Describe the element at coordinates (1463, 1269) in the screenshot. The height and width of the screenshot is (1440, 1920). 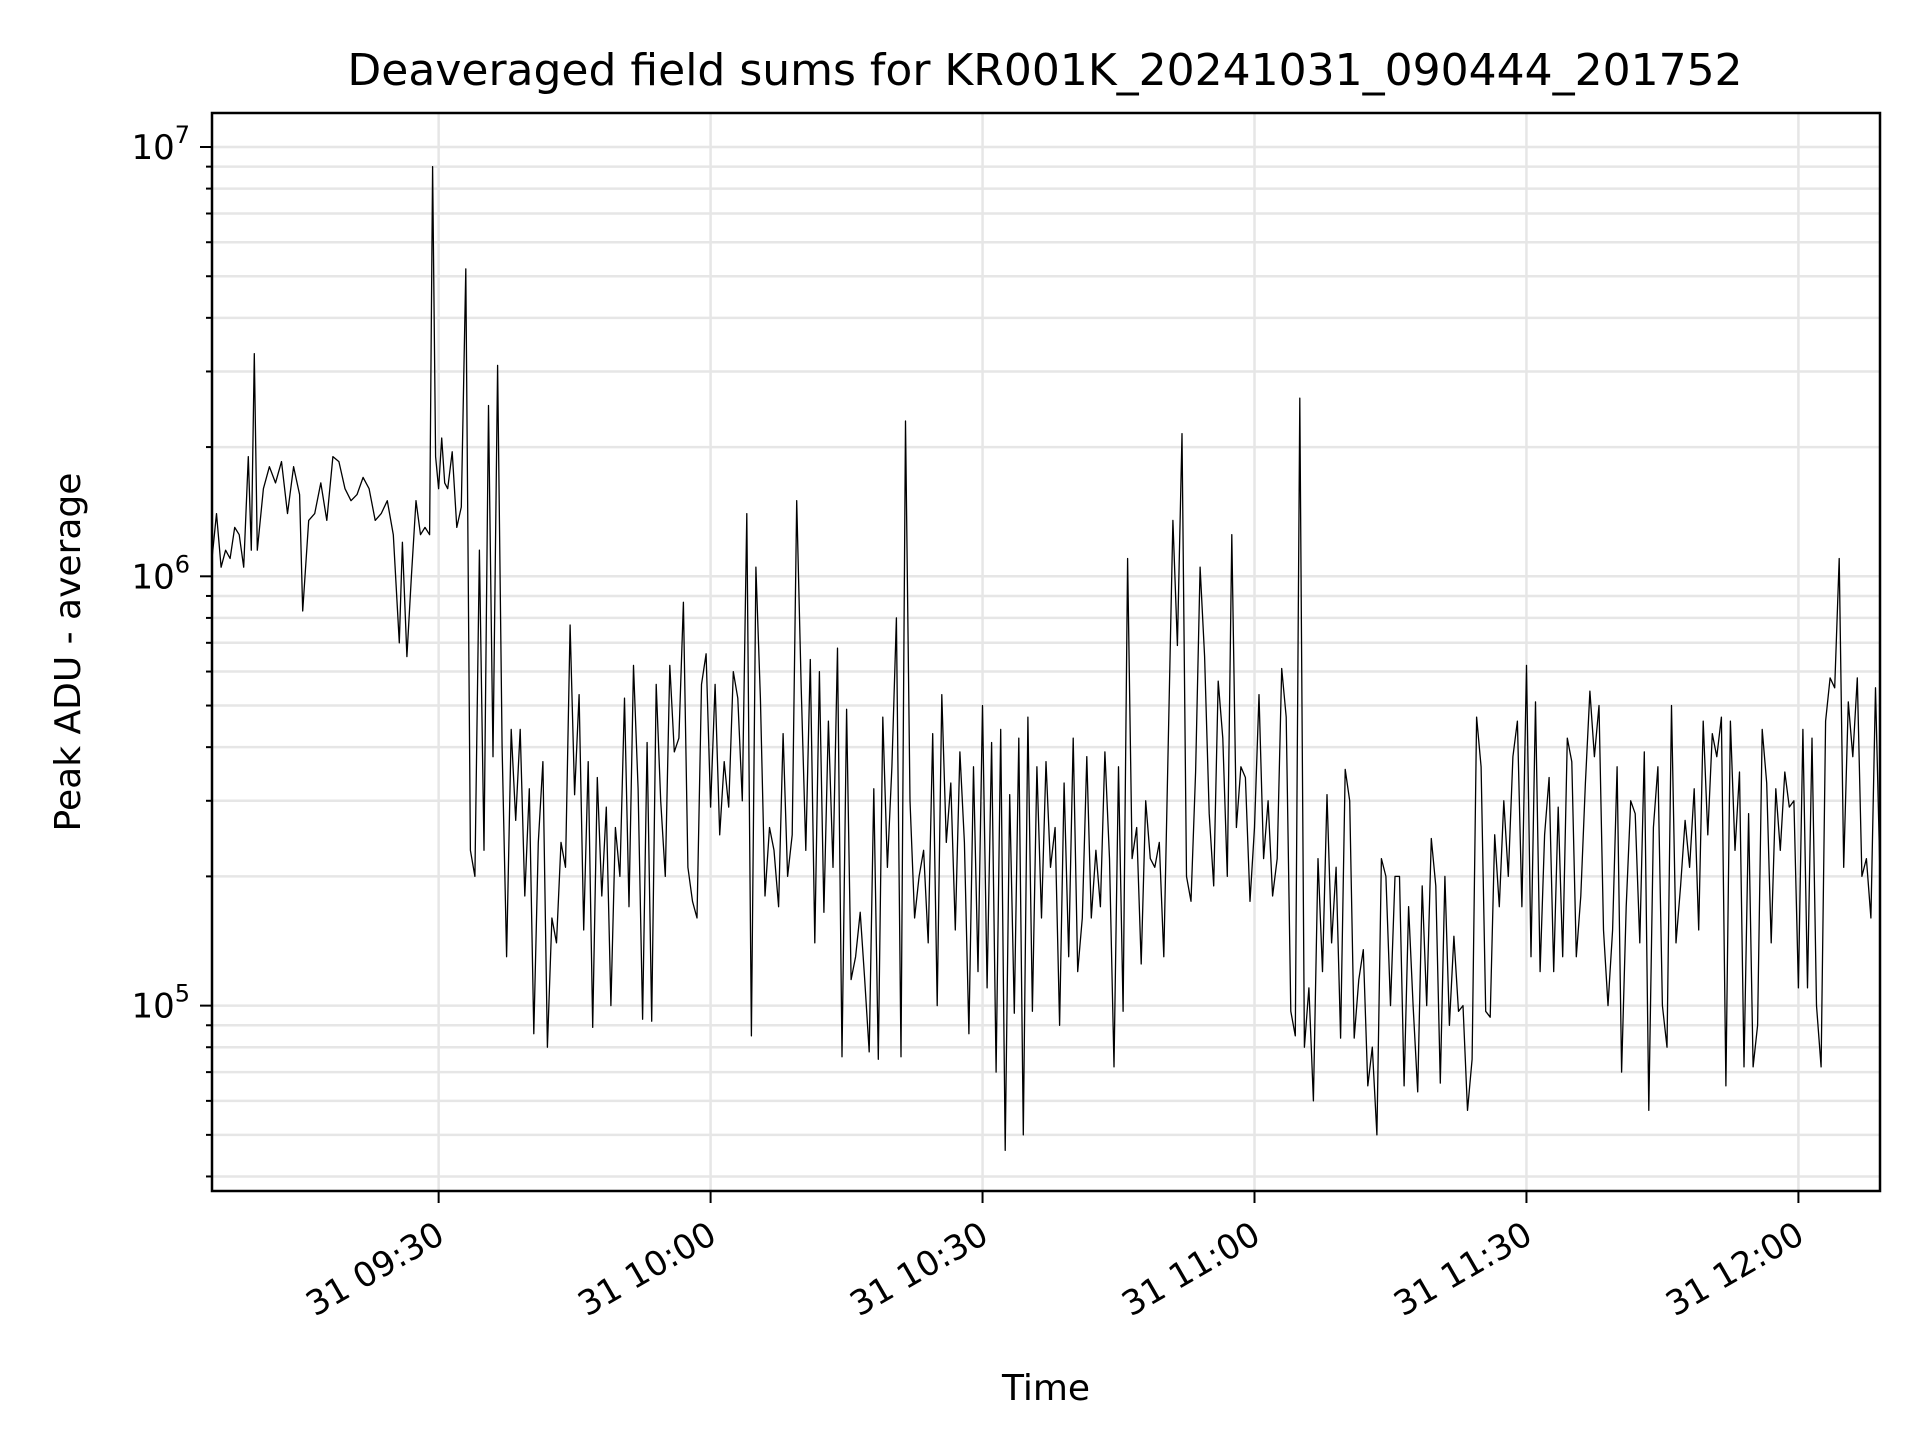
I see `x-tick-label: 31 11:30` at that location.